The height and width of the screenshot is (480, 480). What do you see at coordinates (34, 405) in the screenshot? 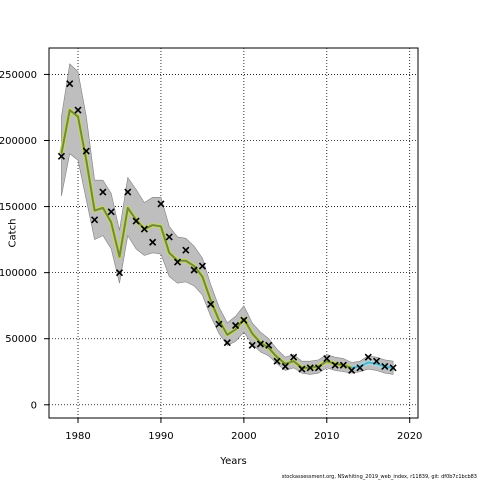
I see `y-tick-label: 0` at bounding box center [34, 405].